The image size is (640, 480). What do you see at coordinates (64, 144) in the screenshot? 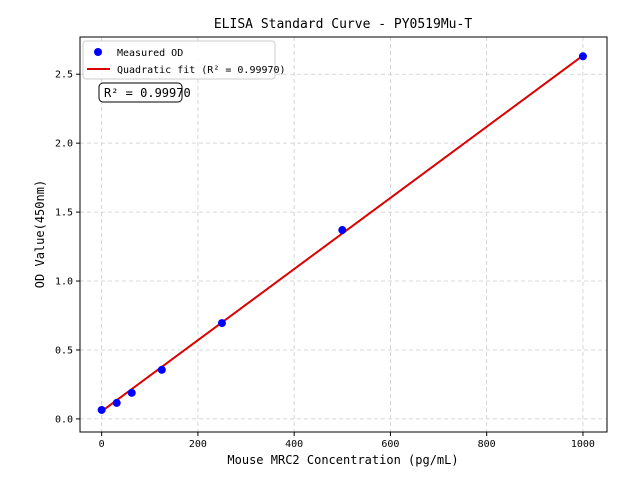
I see `y-tick-label: 2.0` at bounding box center [64, 144].